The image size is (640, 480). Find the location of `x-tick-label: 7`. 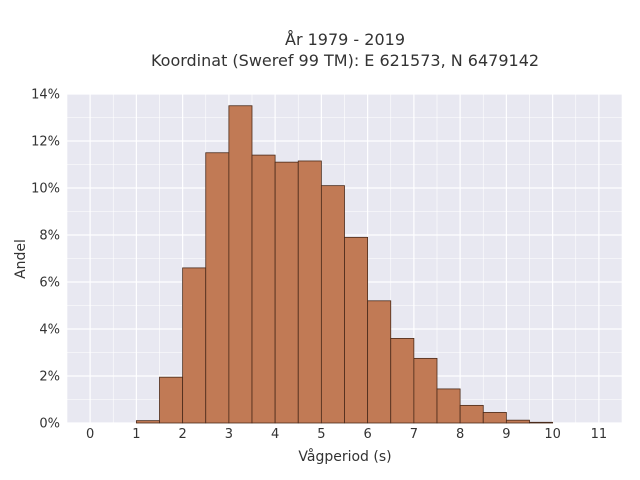

x-tick-label: 7 is located at coordinates (414, 434).